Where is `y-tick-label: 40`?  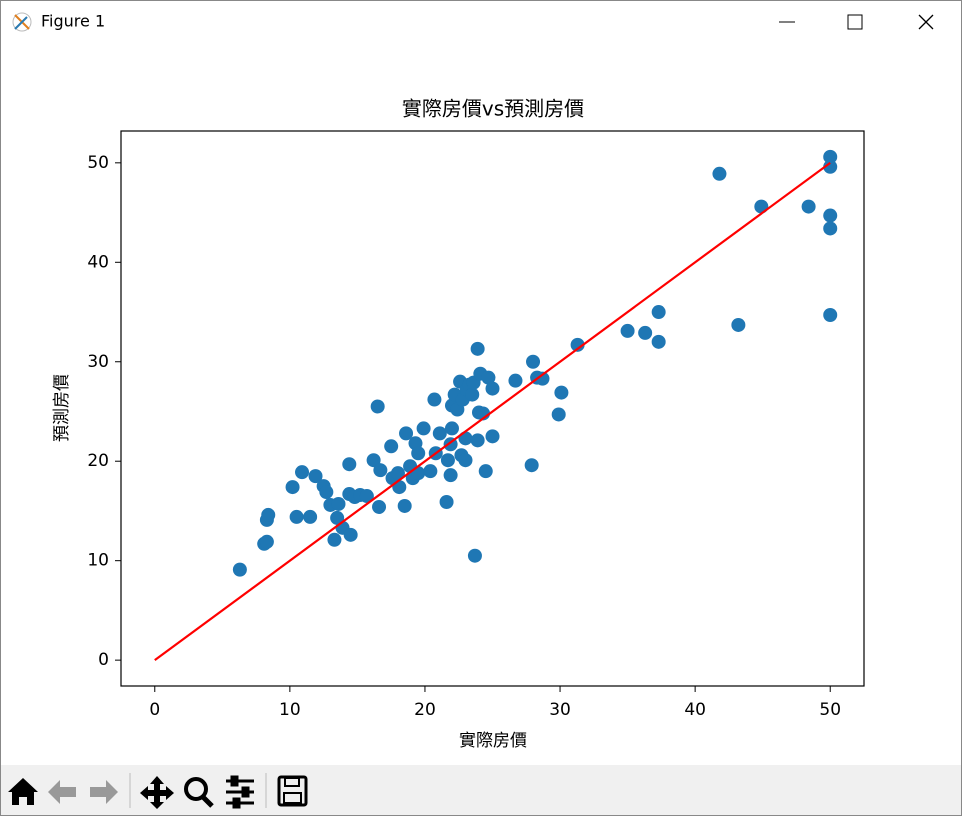
y-tick-label: 40 is located at coordinates (98, 262).